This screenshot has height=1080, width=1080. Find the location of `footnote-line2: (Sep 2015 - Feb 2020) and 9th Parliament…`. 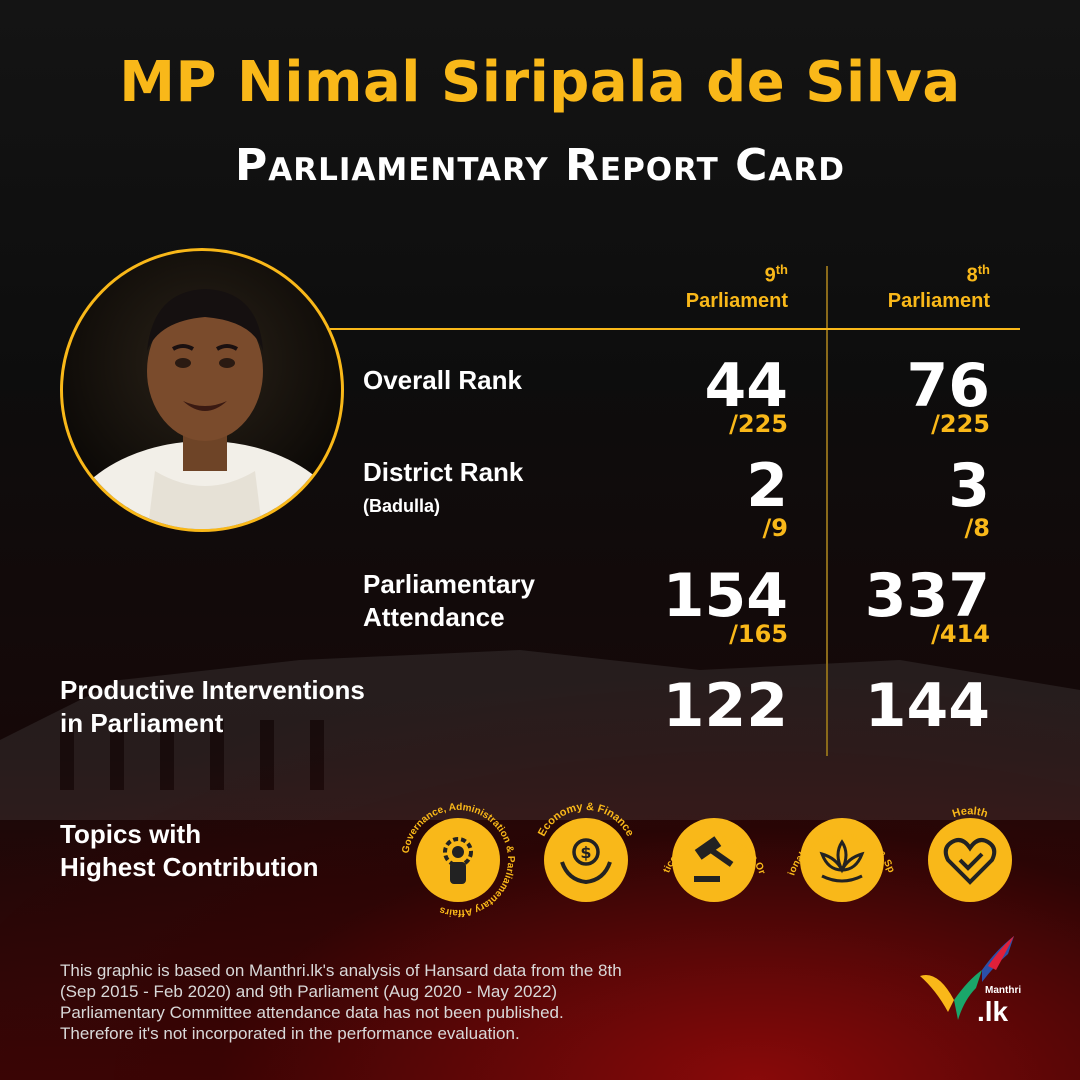

footnote-line2: (Sep 2015 - Feb 2020) and 9th Parliament… is located at coordinates (309, 991).